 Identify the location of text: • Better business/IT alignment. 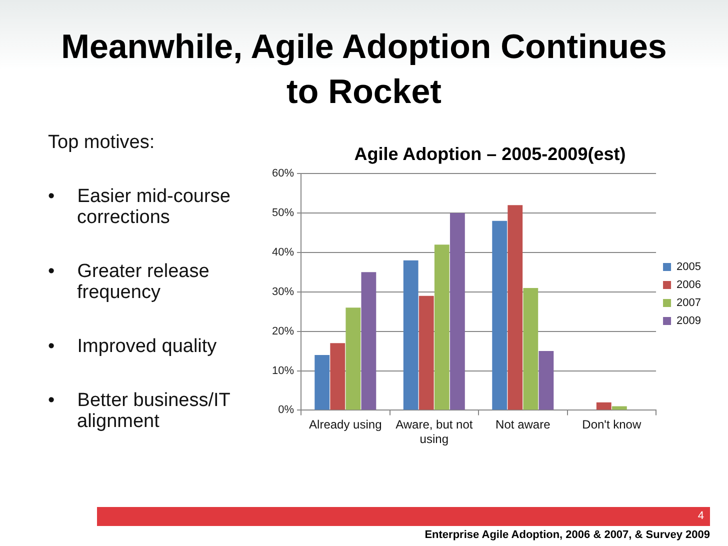
(140, 411).